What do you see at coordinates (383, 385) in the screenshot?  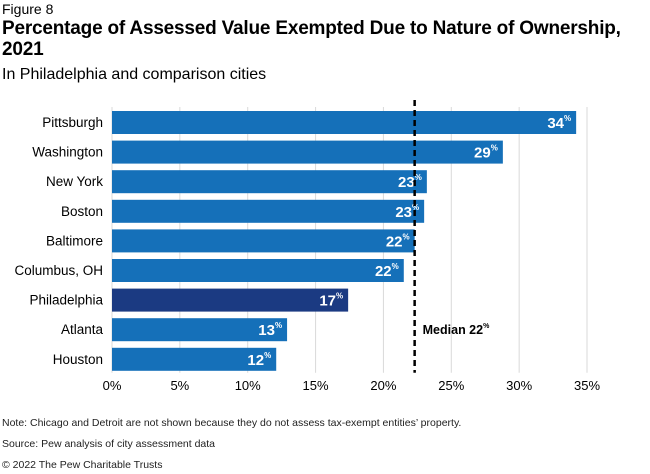 I see `x-tick-label: 20%` at bounding box center [383, 385].